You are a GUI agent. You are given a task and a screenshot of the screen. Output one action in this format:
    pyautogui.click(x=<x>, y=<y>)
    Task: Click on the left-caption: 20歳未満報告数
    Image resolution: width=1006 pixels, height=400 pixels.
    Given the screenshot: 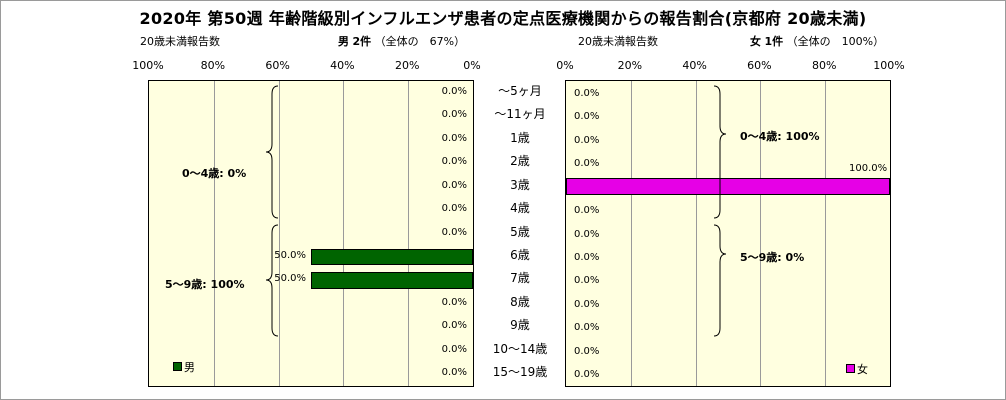 What is the action you would take?
    pyautogui.click(x=180, y=41)
    